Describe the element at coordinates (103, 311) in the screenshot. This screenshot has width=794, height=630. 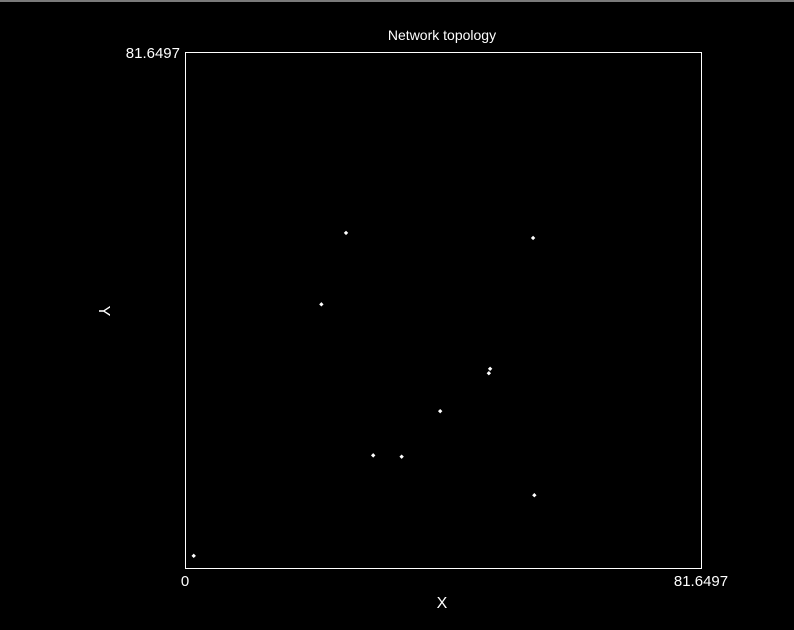
I see `y-axis-label: Y` at that location.